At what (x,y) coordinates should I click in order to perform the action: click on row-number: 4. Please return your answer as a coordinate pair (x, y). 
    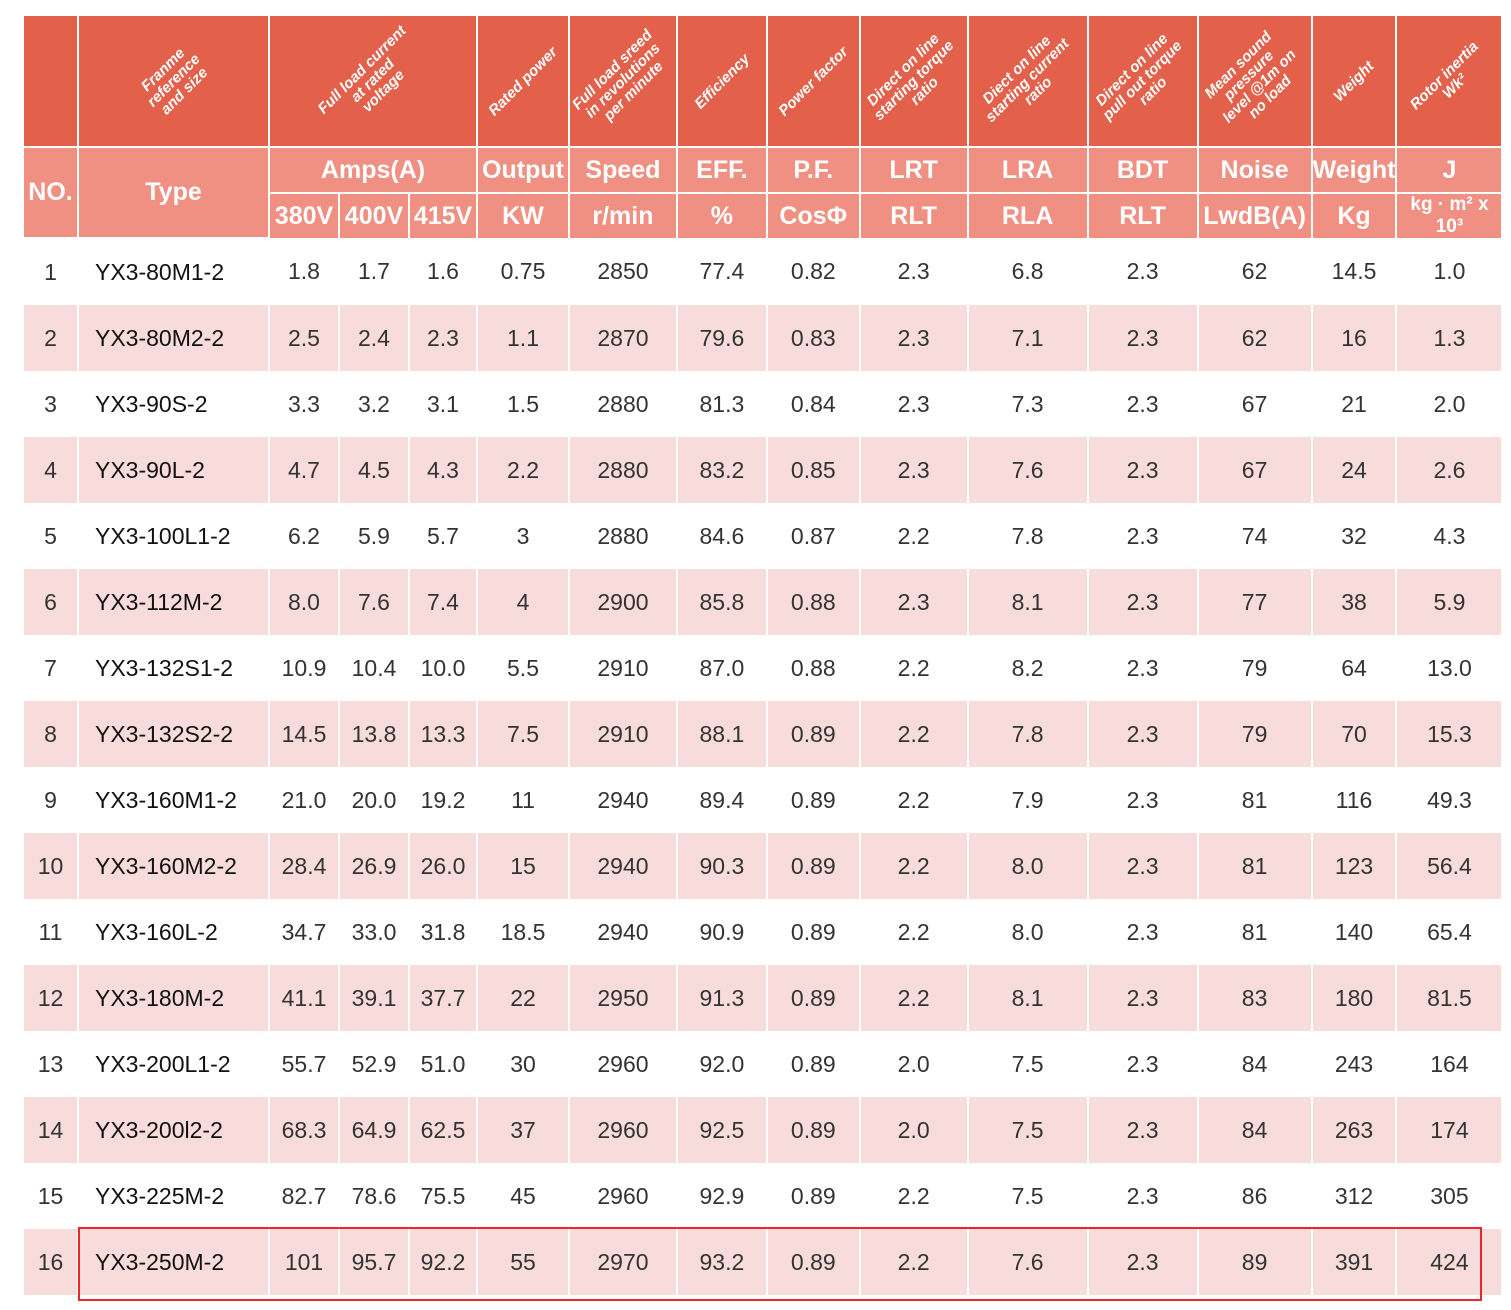
    Looking at the image, I should click on (50, 470).